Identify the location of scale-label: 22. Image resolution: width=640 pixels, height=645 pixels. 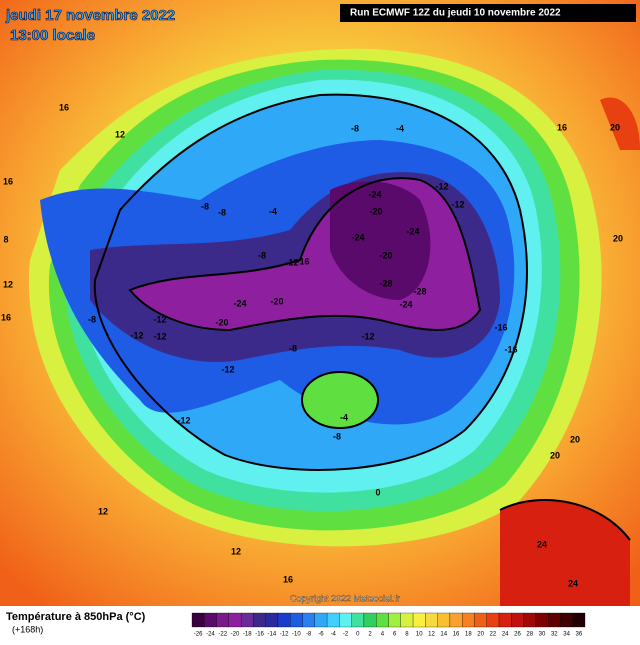
(493, 635).